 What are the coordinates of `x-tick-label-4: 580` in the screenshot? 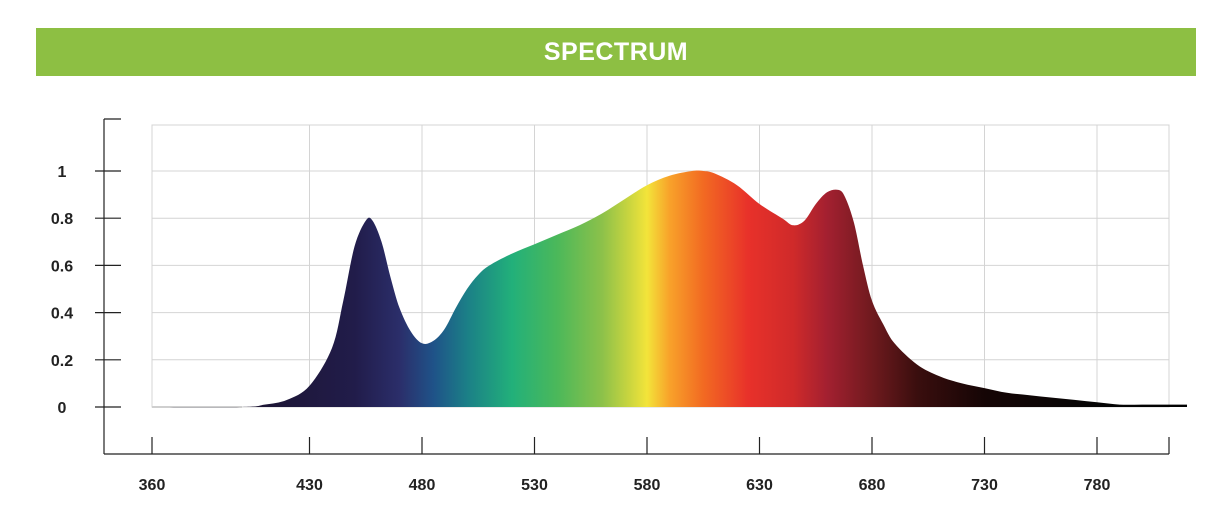 It's located at (647, 485).